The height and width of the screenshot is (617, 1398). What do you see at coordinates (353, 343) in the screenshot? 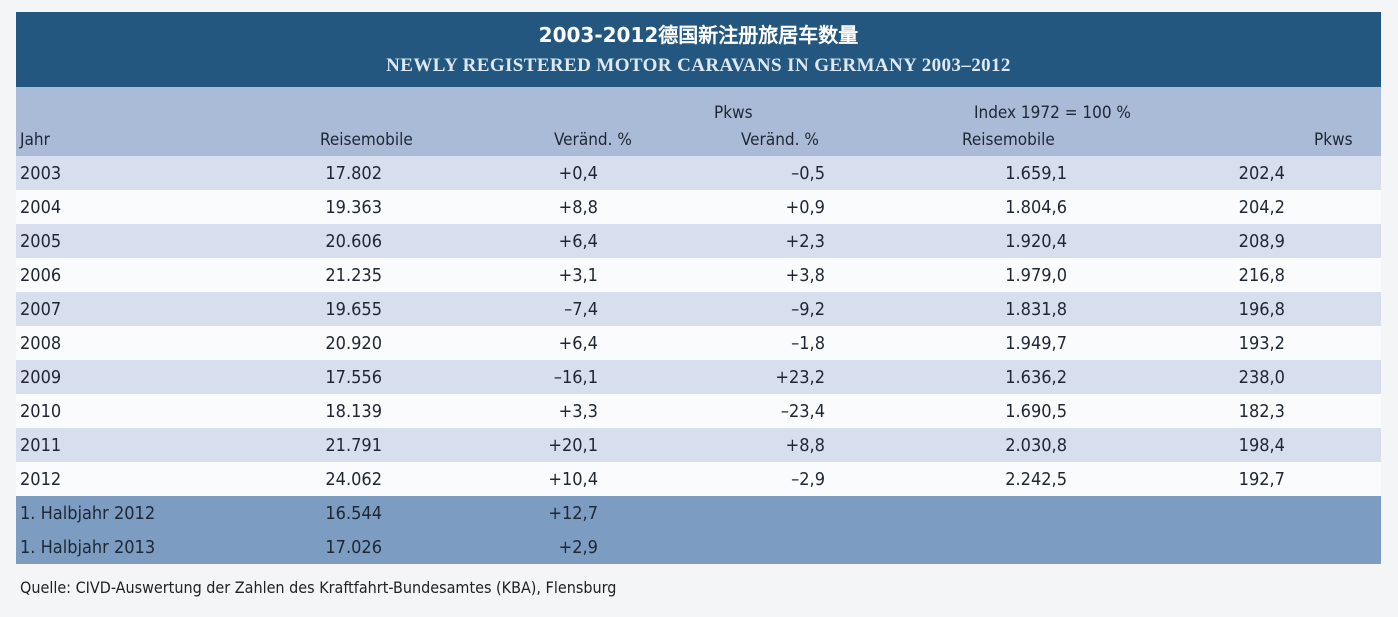
I see `cell-reisemobile: 20.920` at bounding box center [353, 343].